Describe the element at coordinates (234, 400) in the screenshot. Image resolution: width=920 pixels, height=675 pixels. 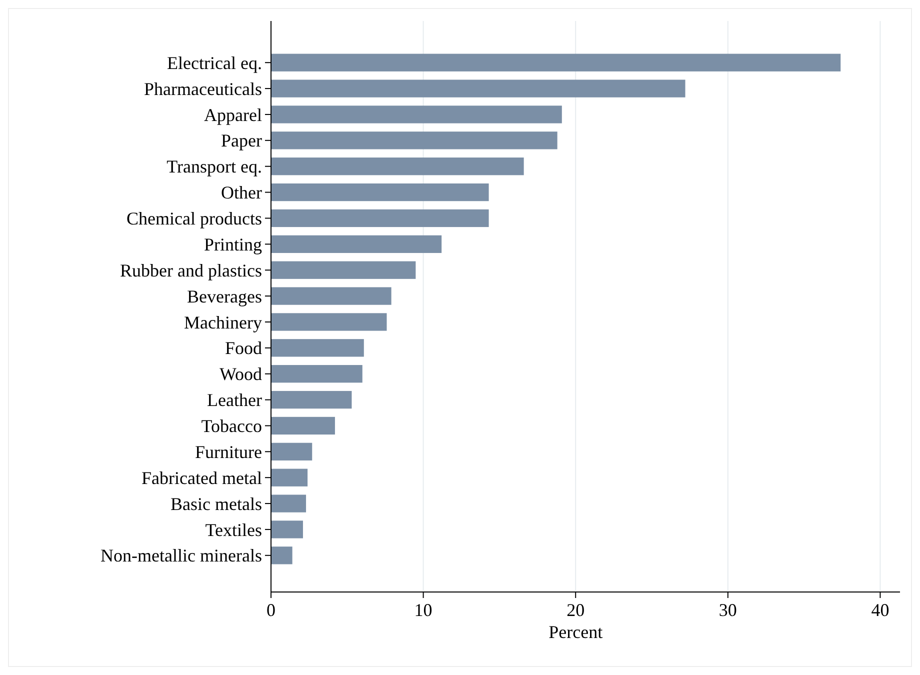
I see `y-tick-label: Leather` at that location.